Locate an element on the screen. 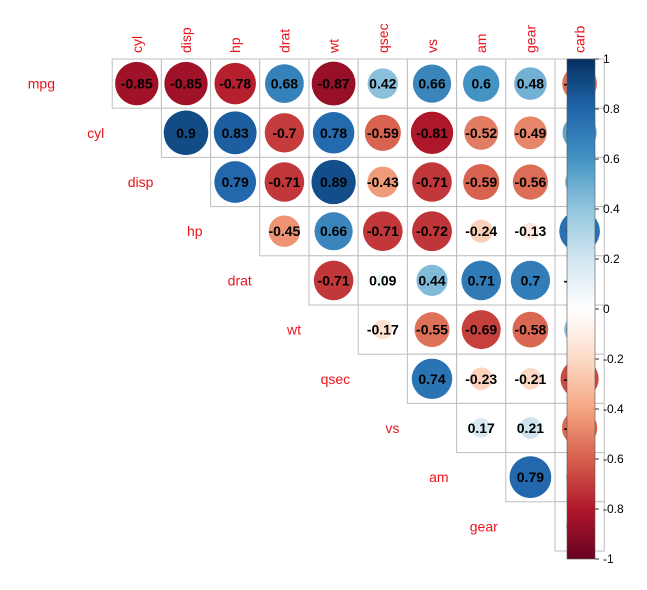  correlation-circle-cyl-wt is located at coordinates (333, 133).